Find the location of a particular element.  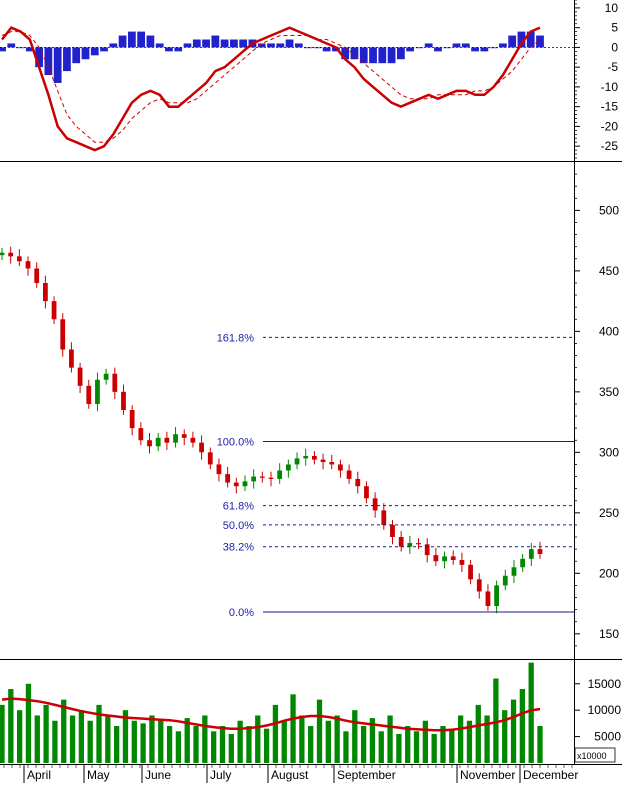

fibonacci-label: 38.2% is located at coordinates (238, 548).